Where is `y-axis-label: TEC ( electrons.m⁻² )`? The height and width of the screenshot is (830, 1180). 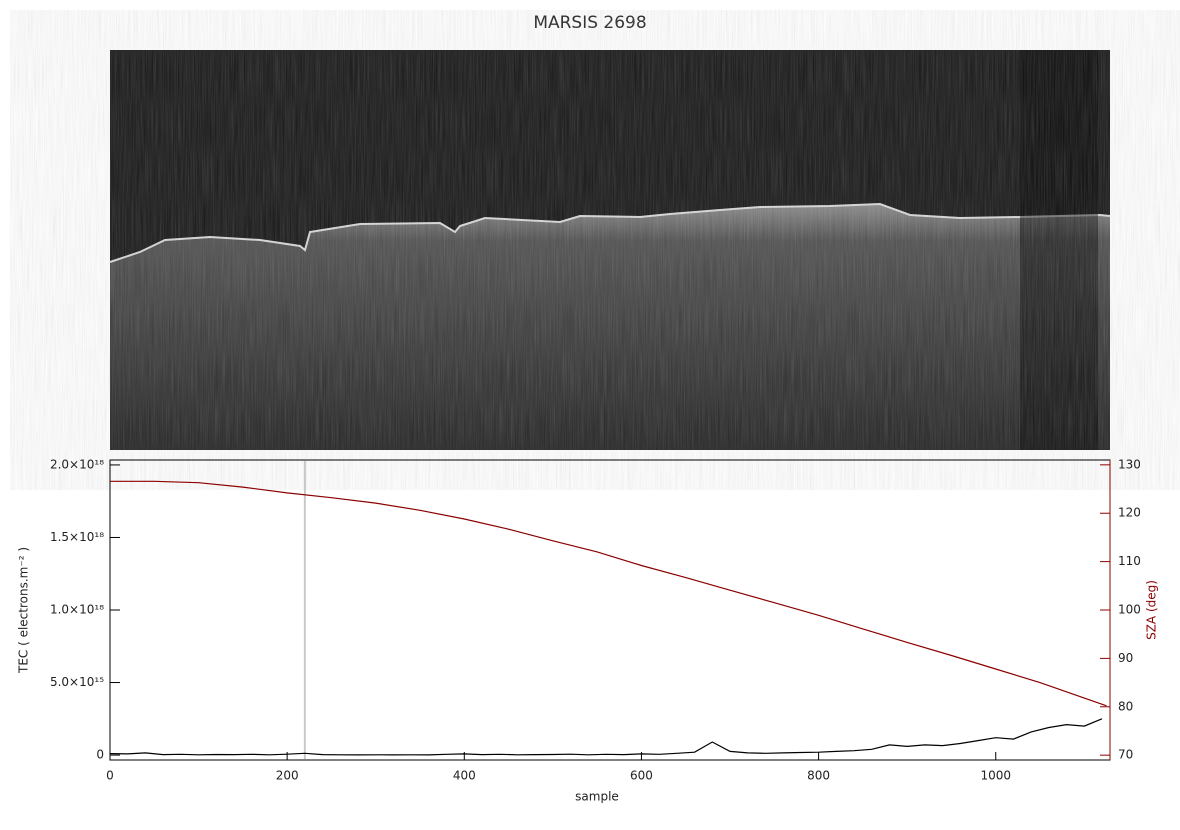 y-axis-label: TEC ( electrons.m⁻² ) is located at coordinates (24, 610).